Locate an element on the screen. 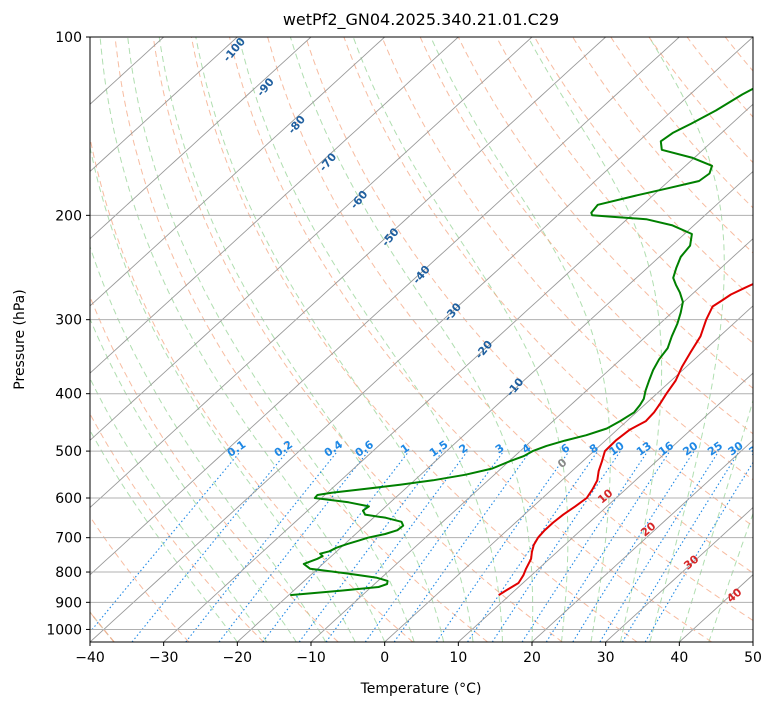  mixing-ratio-label: 36 is located at coordinates (756, 449).